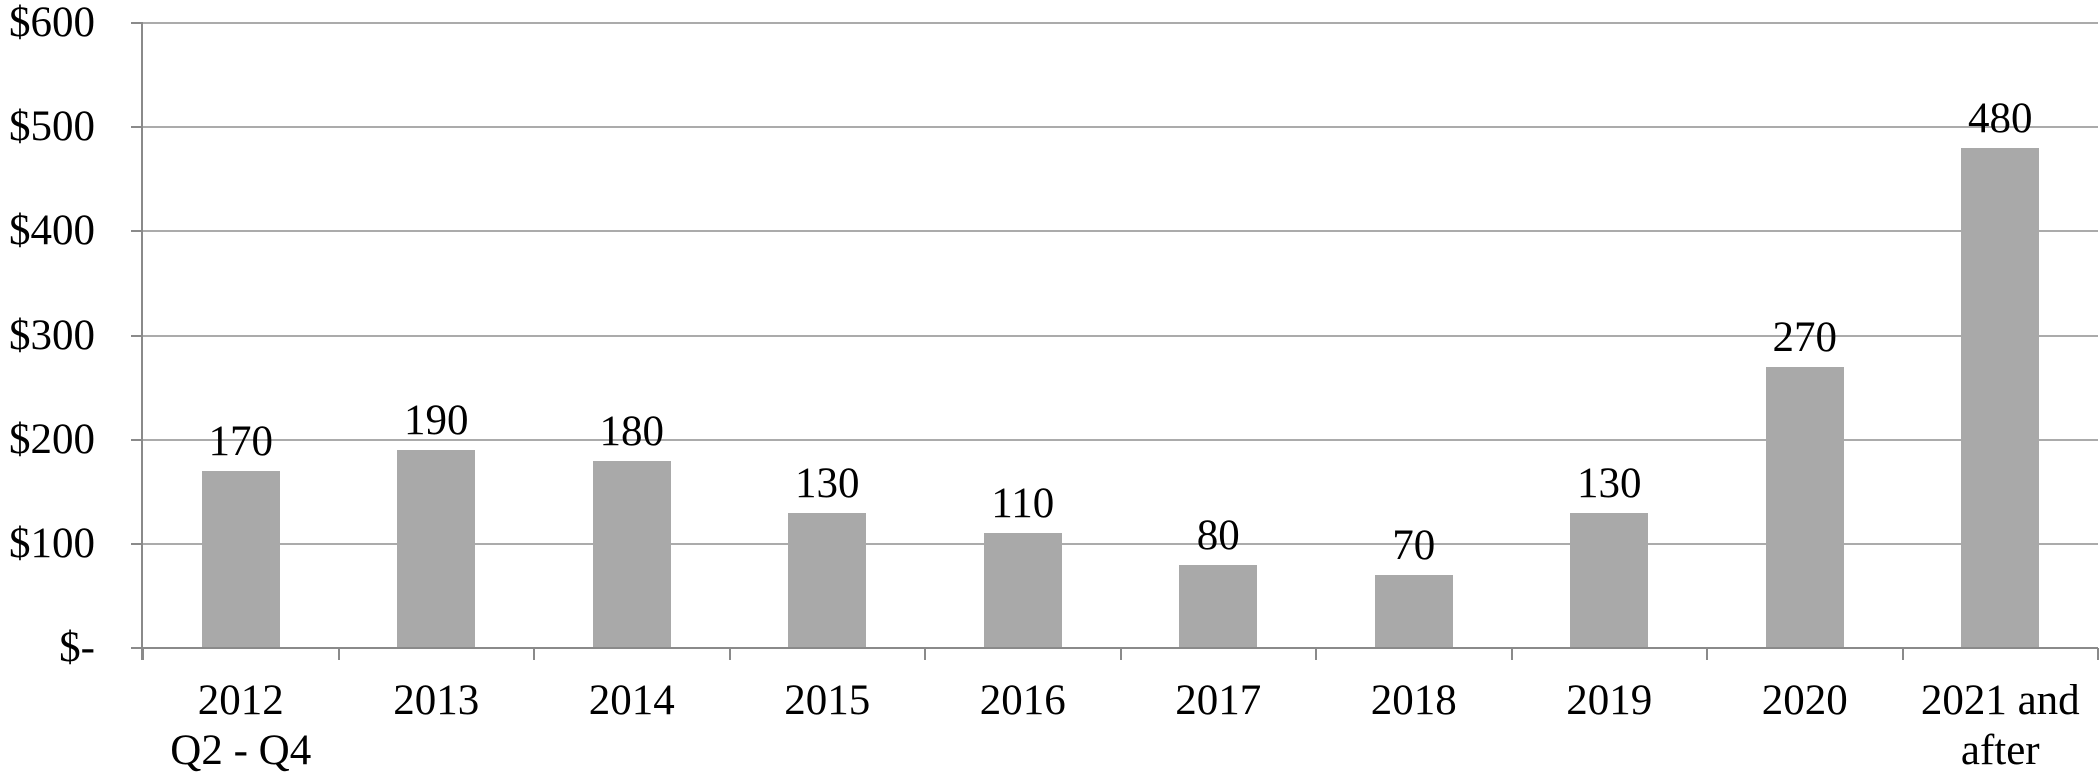 Image resolution: width=2100 pixels, height=779 pixels. Describe the element at coordinates (1114, 648) in the screenshot. I see `x-axis-line` at that location.